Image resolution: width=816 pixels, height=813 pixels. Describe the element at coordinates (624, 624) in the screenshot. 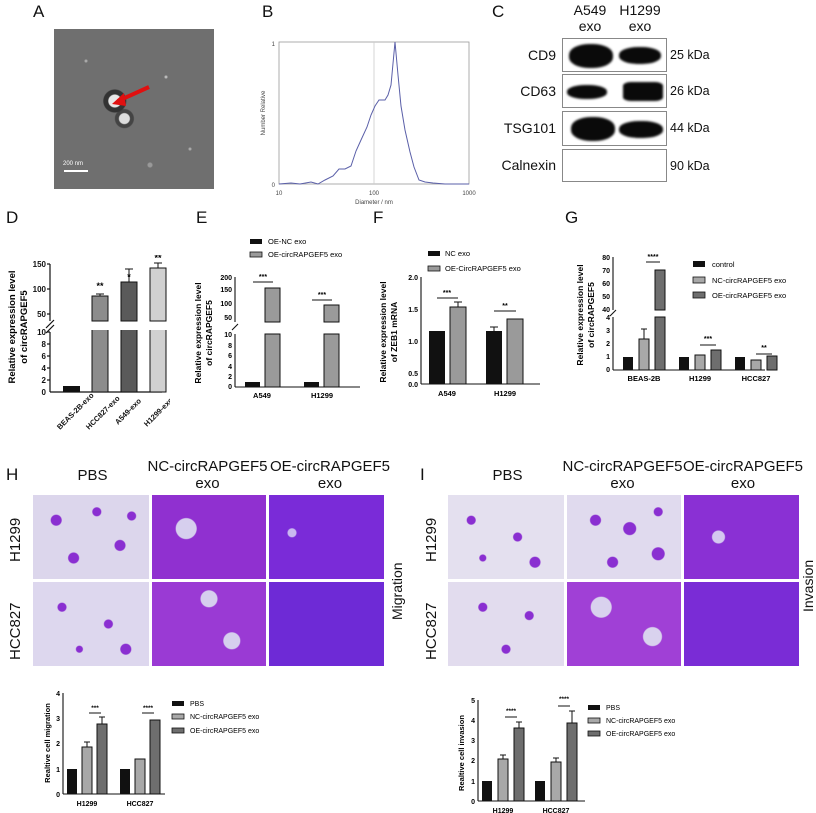

I see `micrograph-i-hcc827-nc` at that location.